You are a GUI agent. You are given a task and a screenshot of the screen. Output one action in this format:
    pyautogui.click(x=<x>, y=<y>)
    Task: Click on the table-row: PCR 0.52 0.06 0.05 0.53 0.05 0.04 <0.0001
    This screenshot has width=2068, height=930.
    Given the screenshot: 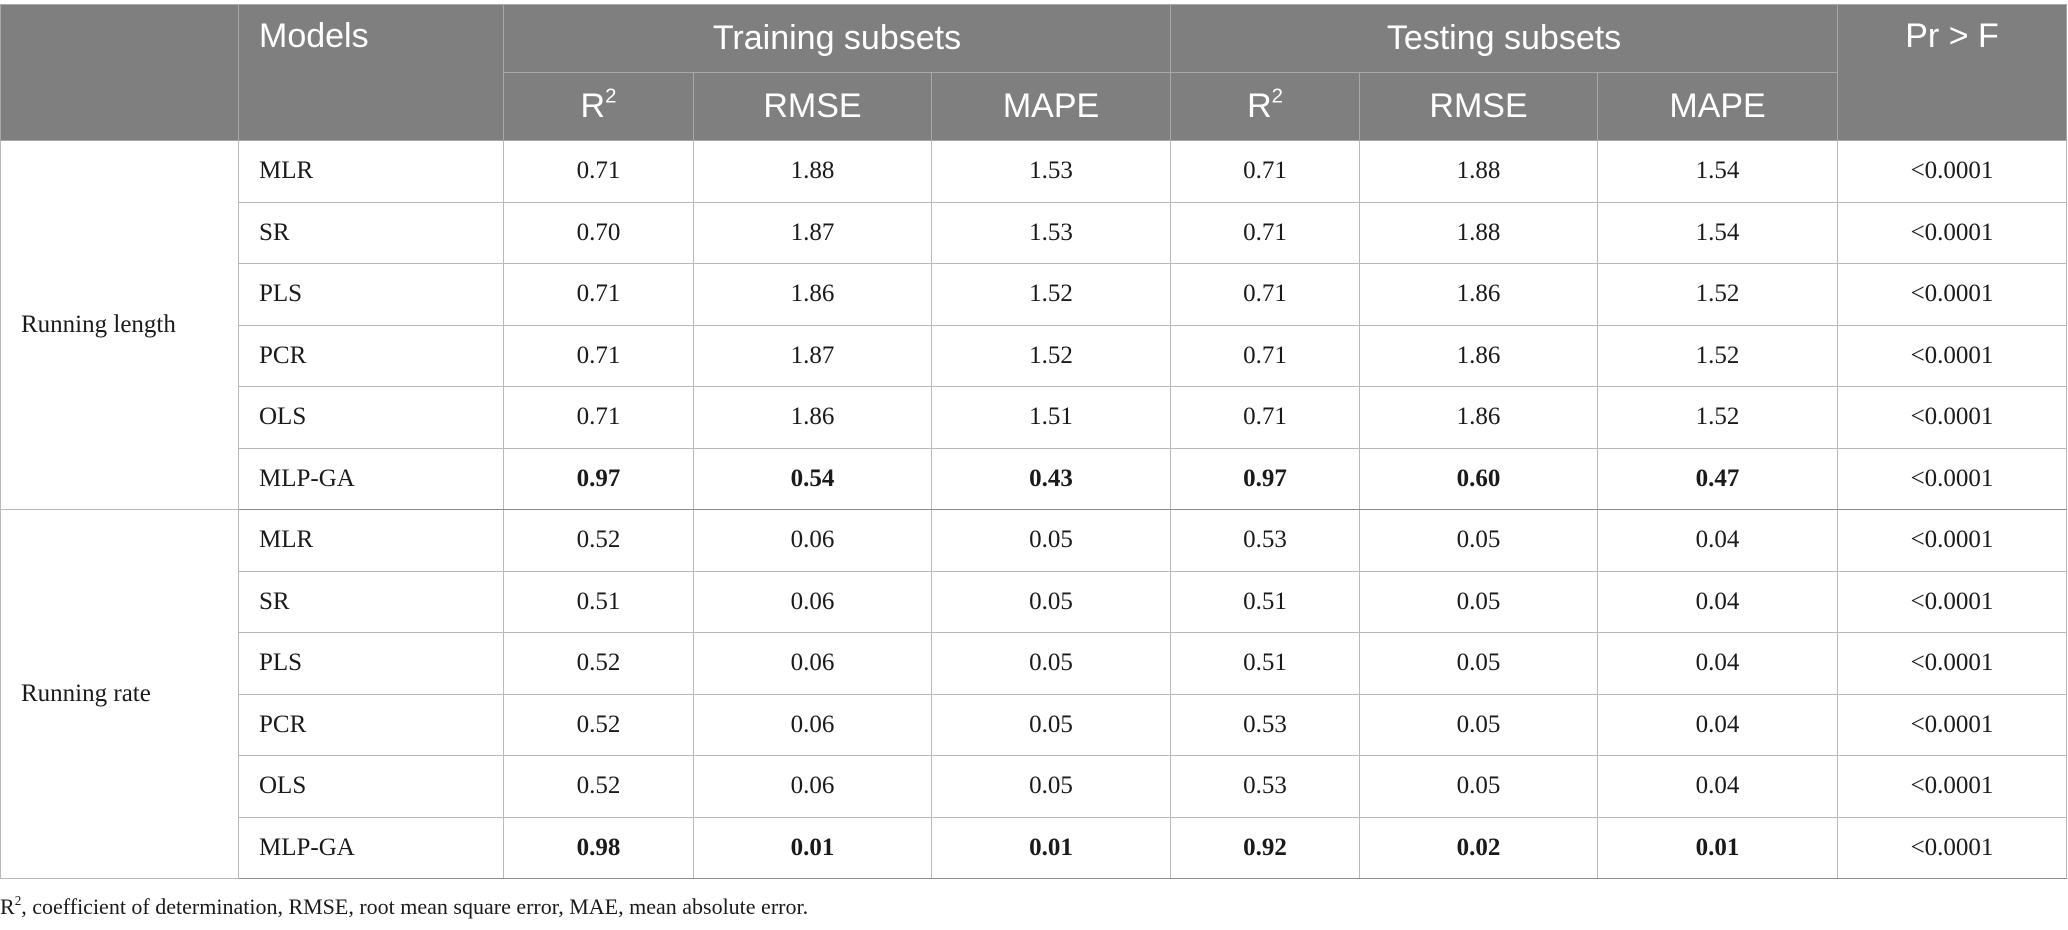 What is the action you would take?
    pyautogui.click(x=1034, y=724)
    